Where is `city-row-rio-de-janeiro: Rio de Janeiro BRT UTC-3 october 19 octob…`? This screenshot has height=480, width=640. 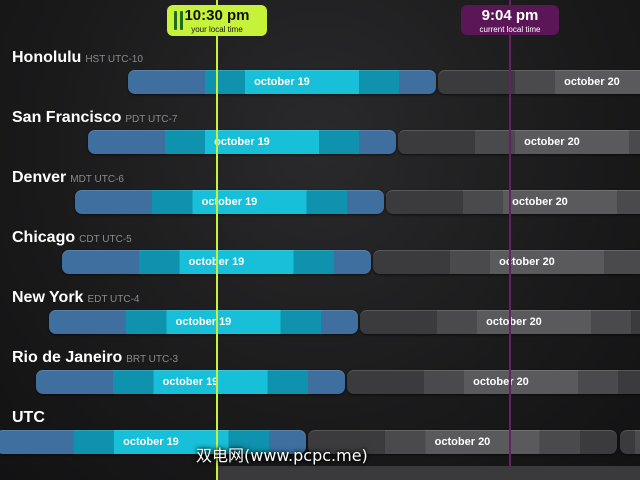 city-row-rio-de-janeiro: Rio de Janeiro BRT UTC-3 october 19 octob… is located at coordinates (320, 378).